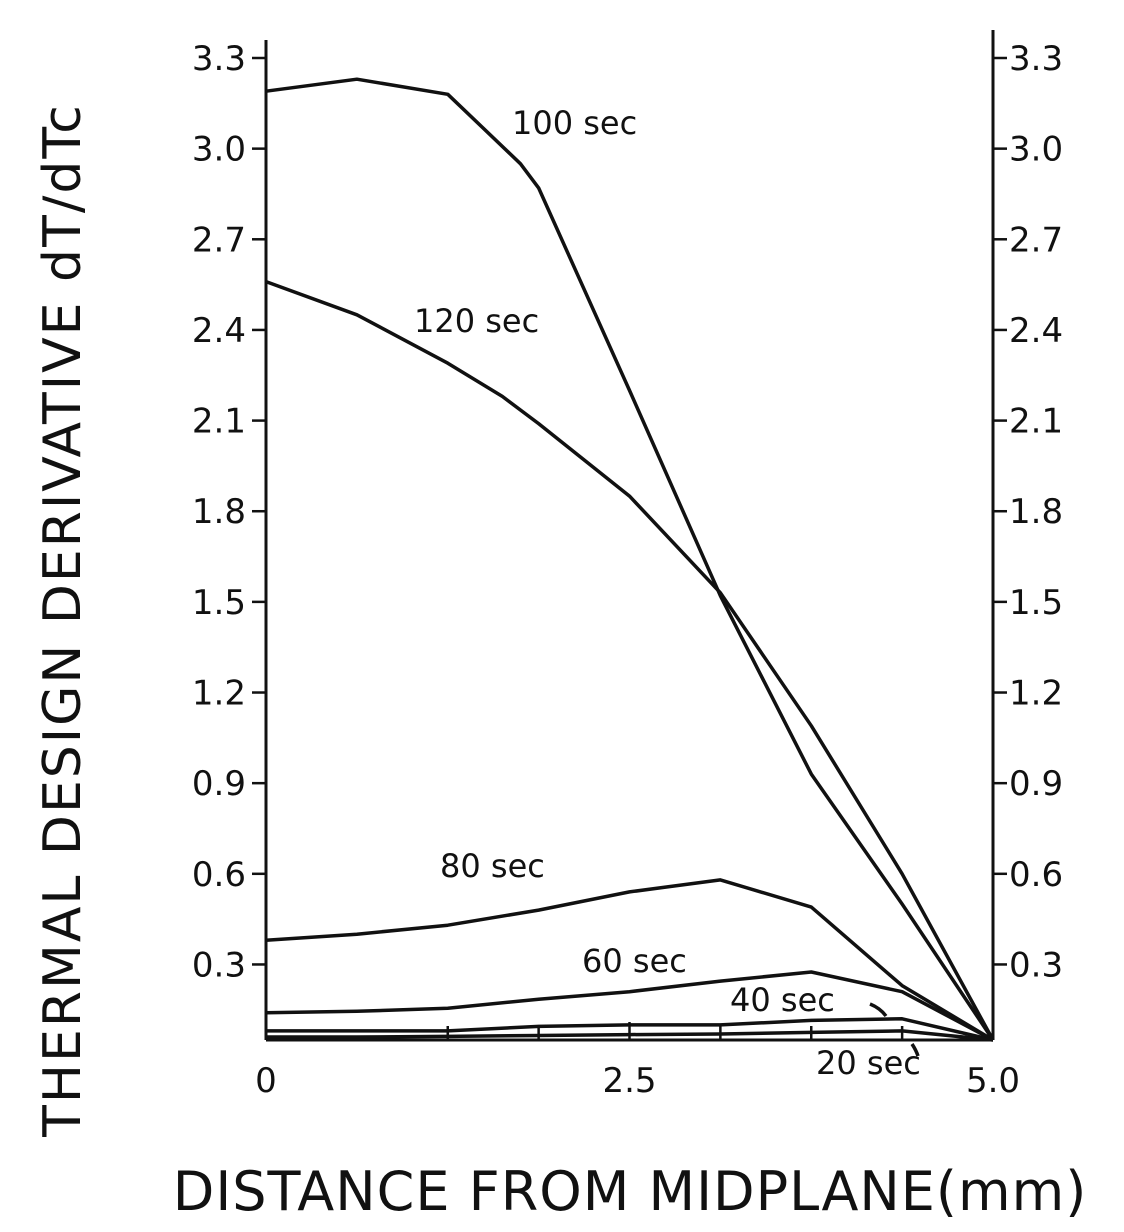 Image resolution: width=1124 pixels, height=1232 pixels. Describe the element at coordinates (629, 1081) in the screenshot. I see `x-tick-label: 2.5` at that location.